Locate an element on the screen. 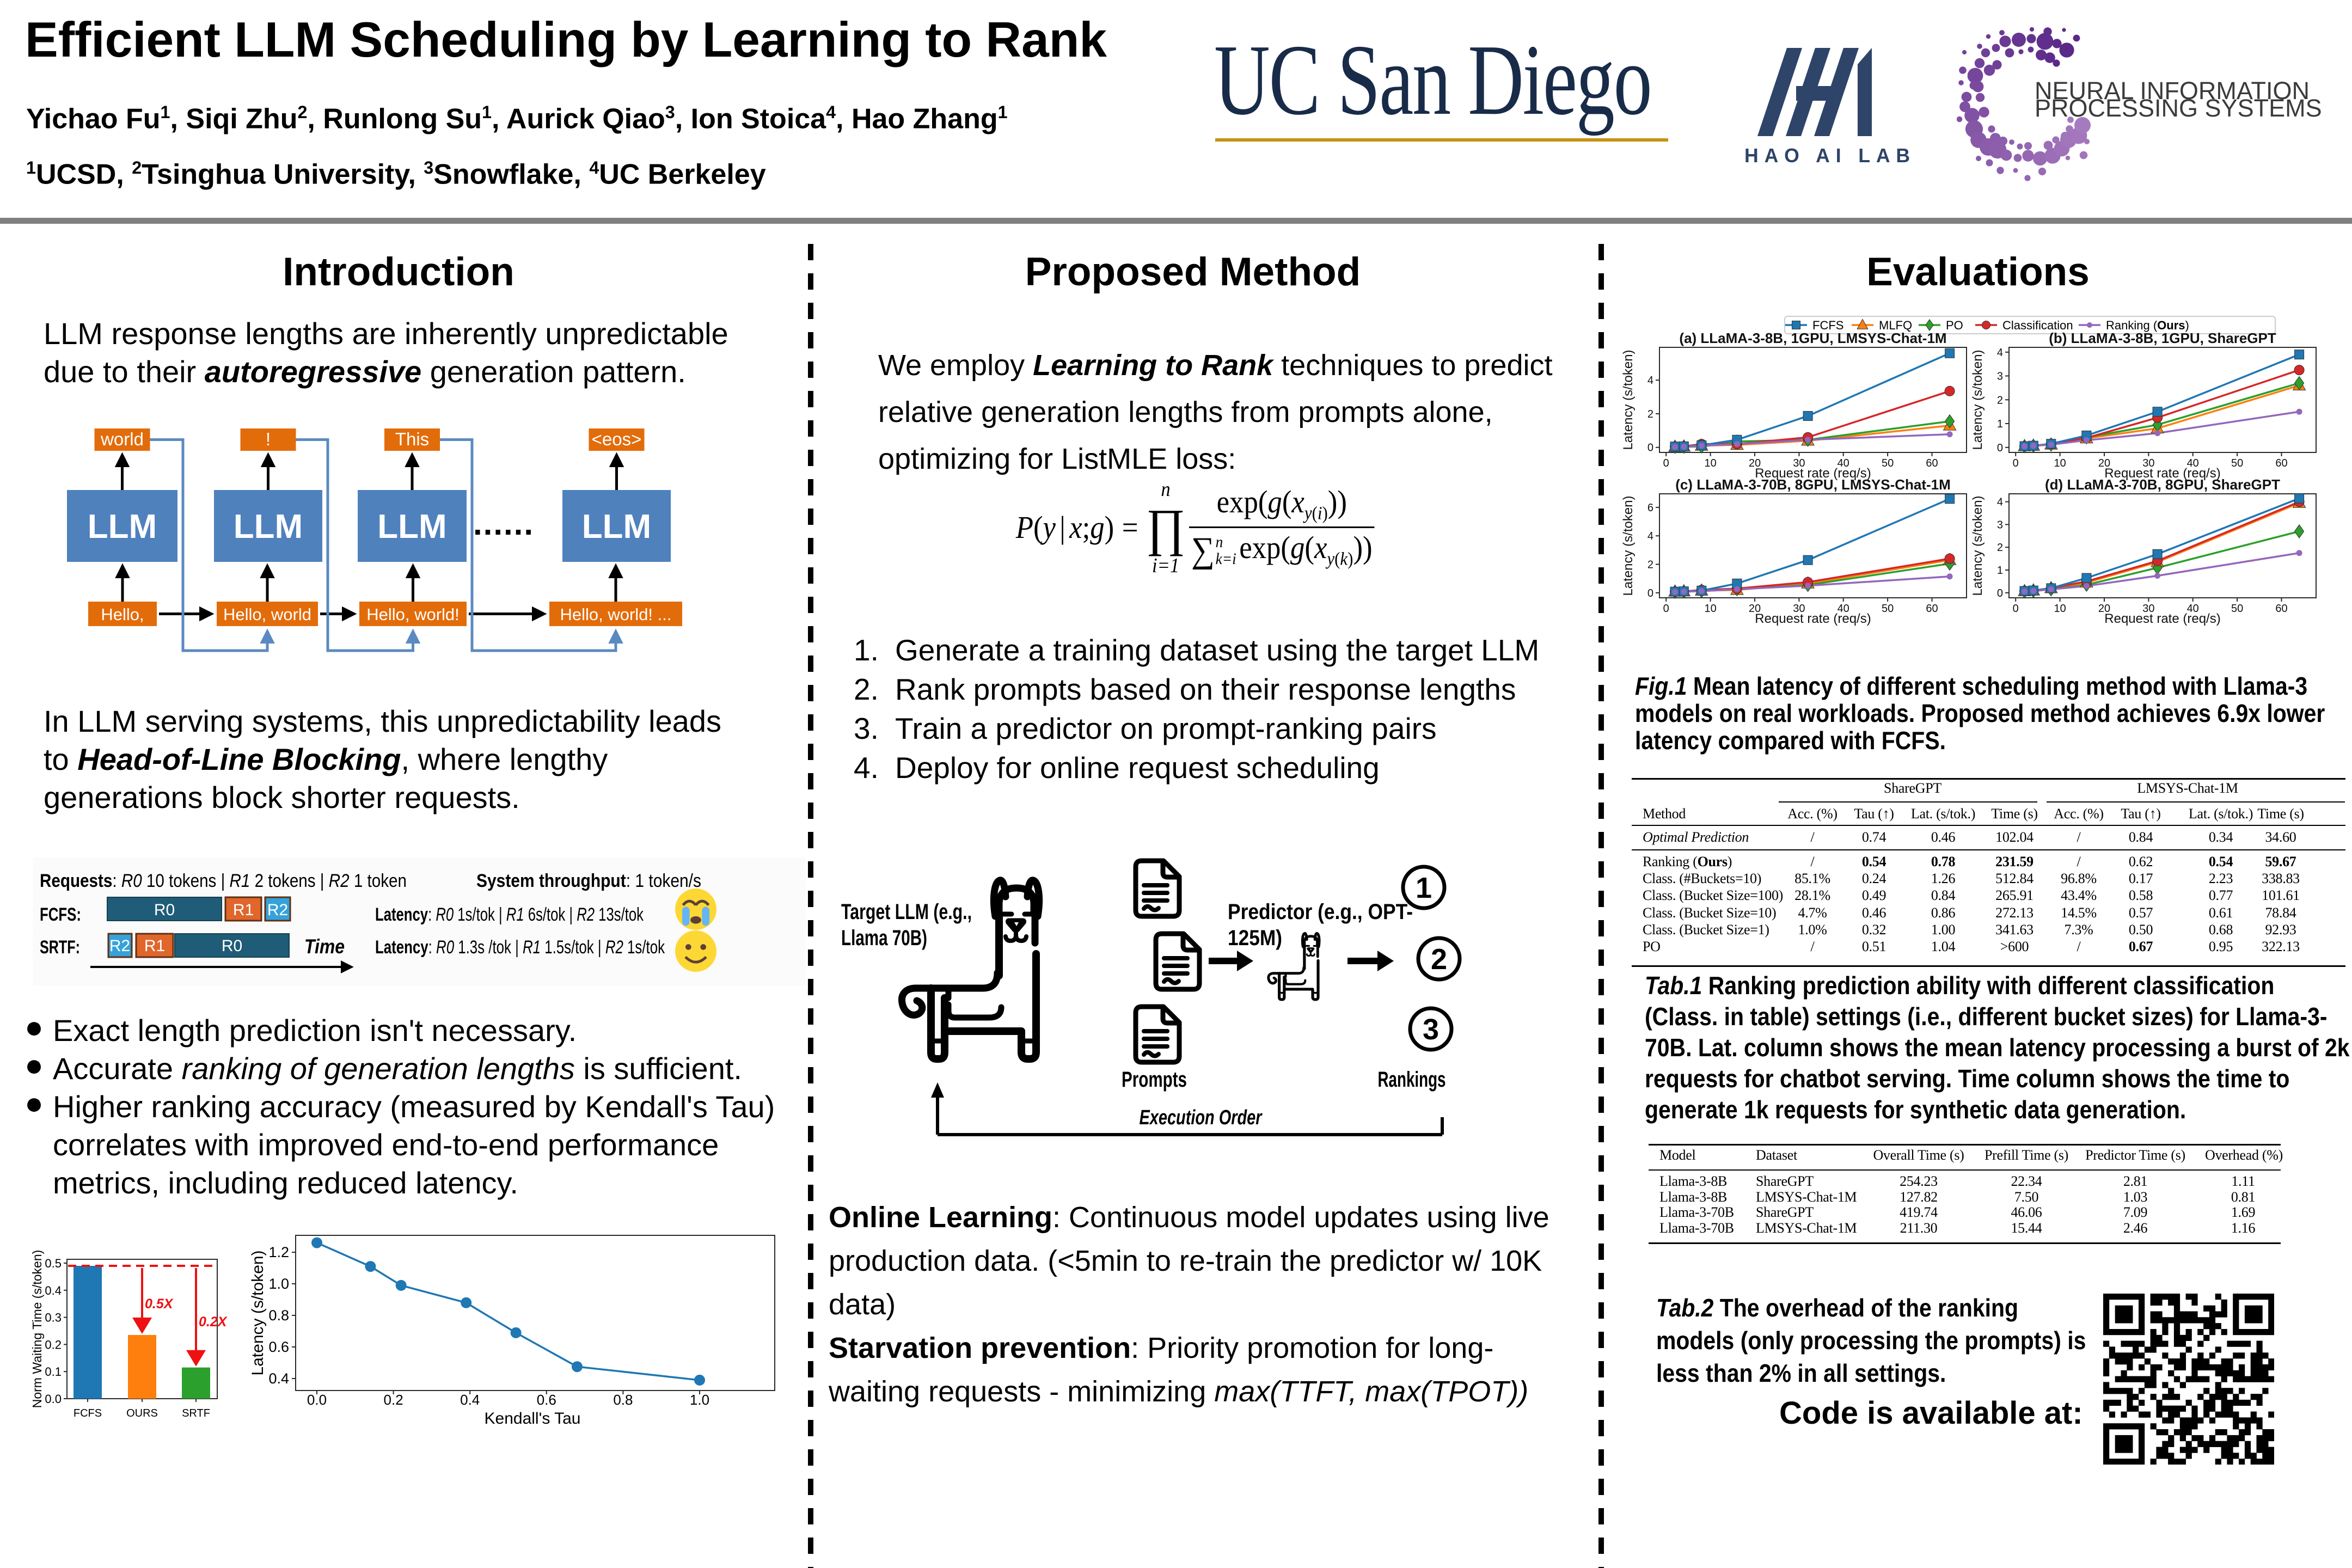 The image size is (2352, 1568). svg-text: PO is located at coordinates (1954, 325).